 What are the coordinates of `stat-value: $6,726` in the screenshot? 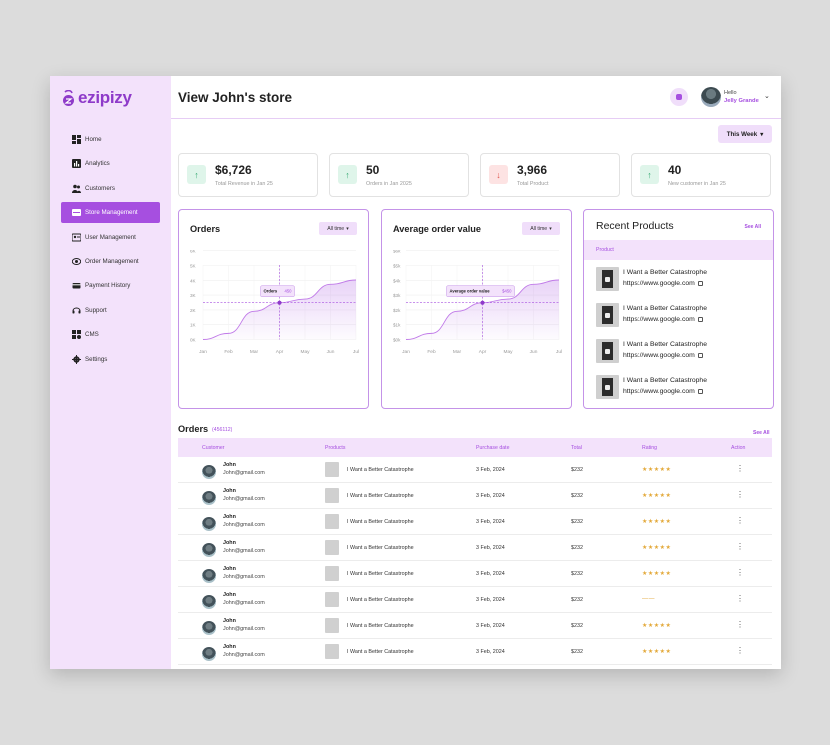 It's located at (233, 170).